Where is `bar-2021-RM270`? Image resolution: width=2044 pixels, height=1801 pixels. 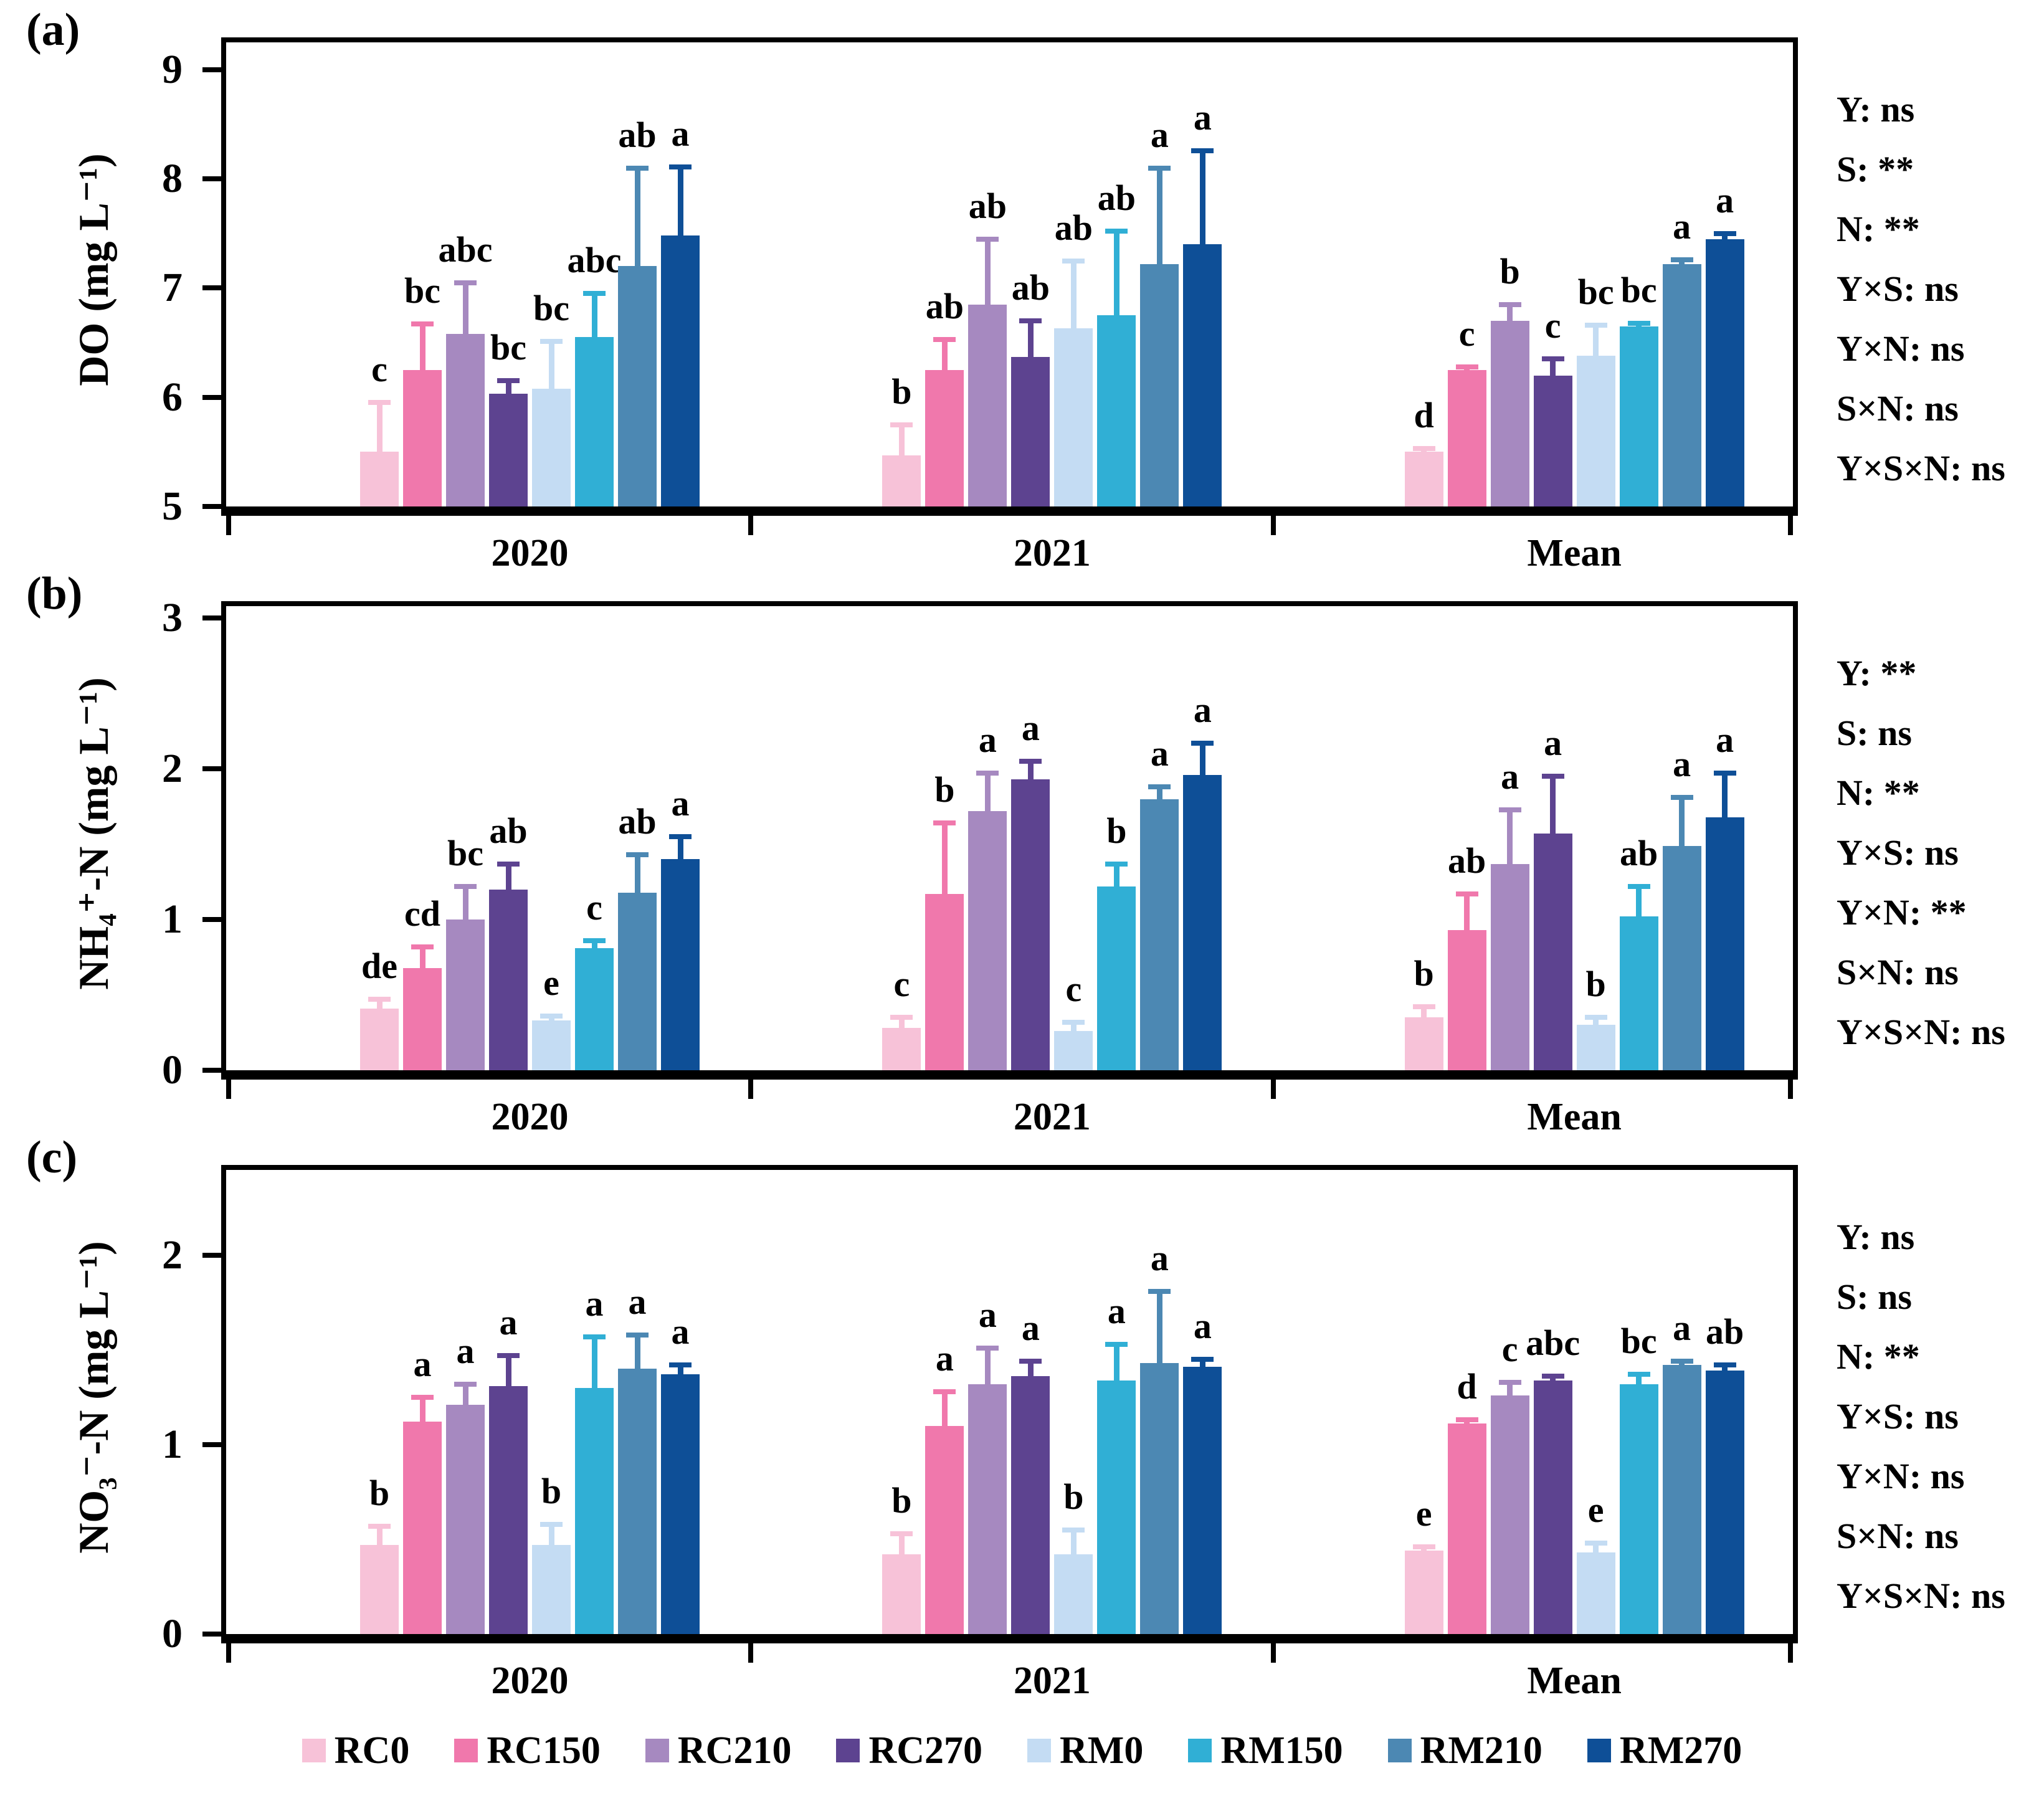
bar-2021-RM270 is located at coordinates (1202, 922).